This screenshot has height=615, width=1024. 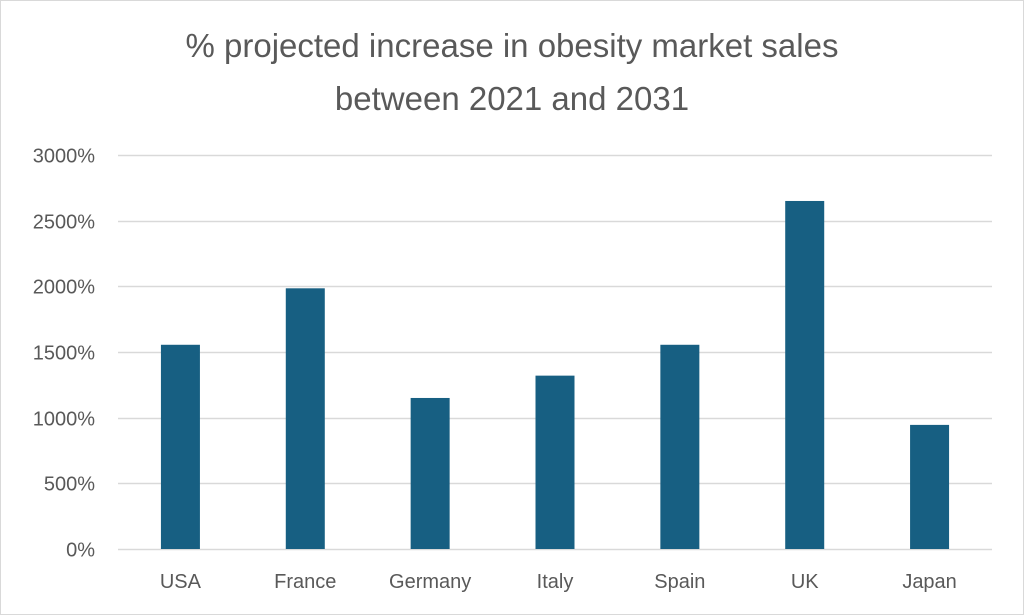 What do you see at coordinates (80, 551) in the screenshot?
I see `y-tick-label: 0%` at bounding box center [80, 551].